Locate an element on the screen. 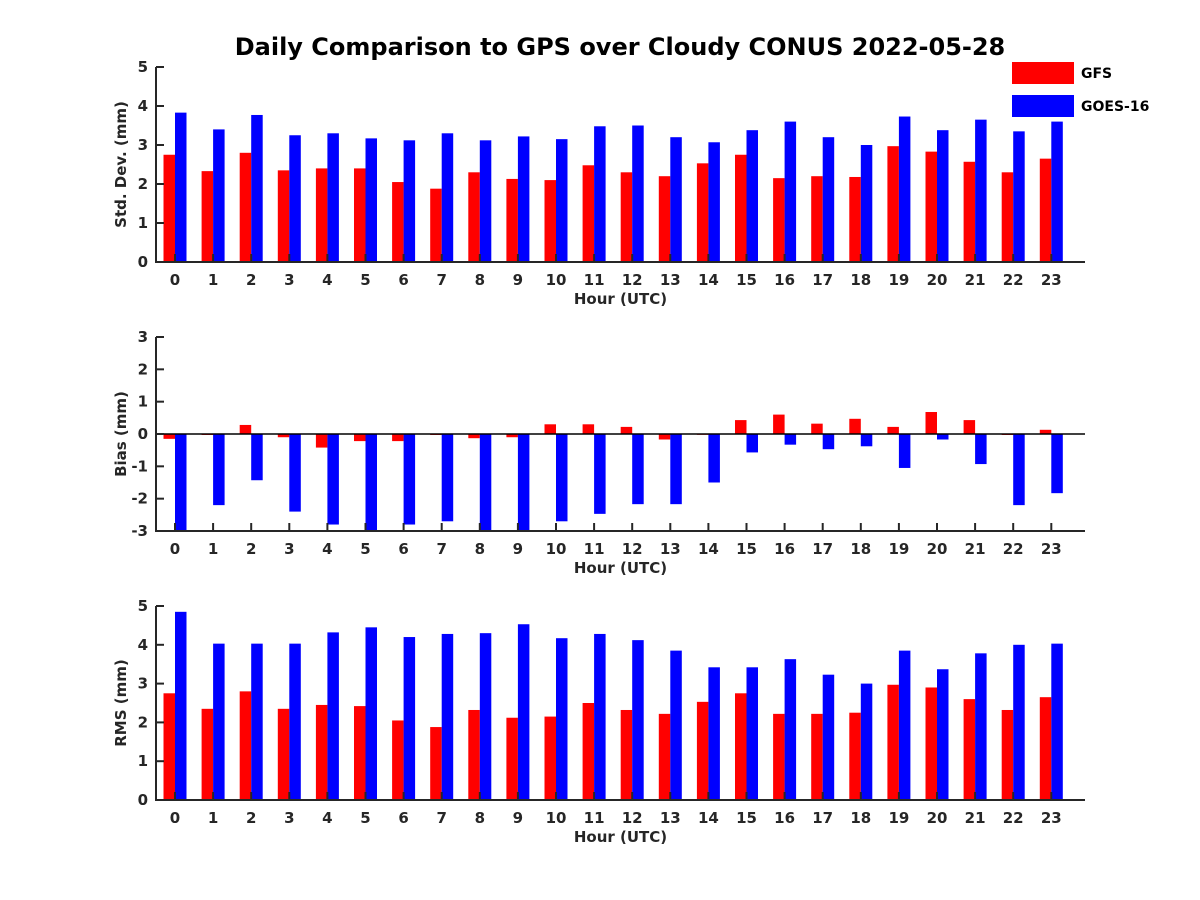 This screenshot has height=900, width=1200. std-dev-x-tick-label: 15 is located at coordinates (746, 280).